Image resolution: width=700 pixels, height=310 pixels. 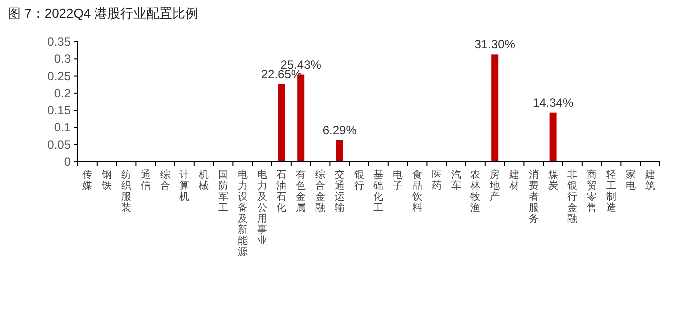 I want to click on x-tick-label: 通信, so click(x=145, y=180).